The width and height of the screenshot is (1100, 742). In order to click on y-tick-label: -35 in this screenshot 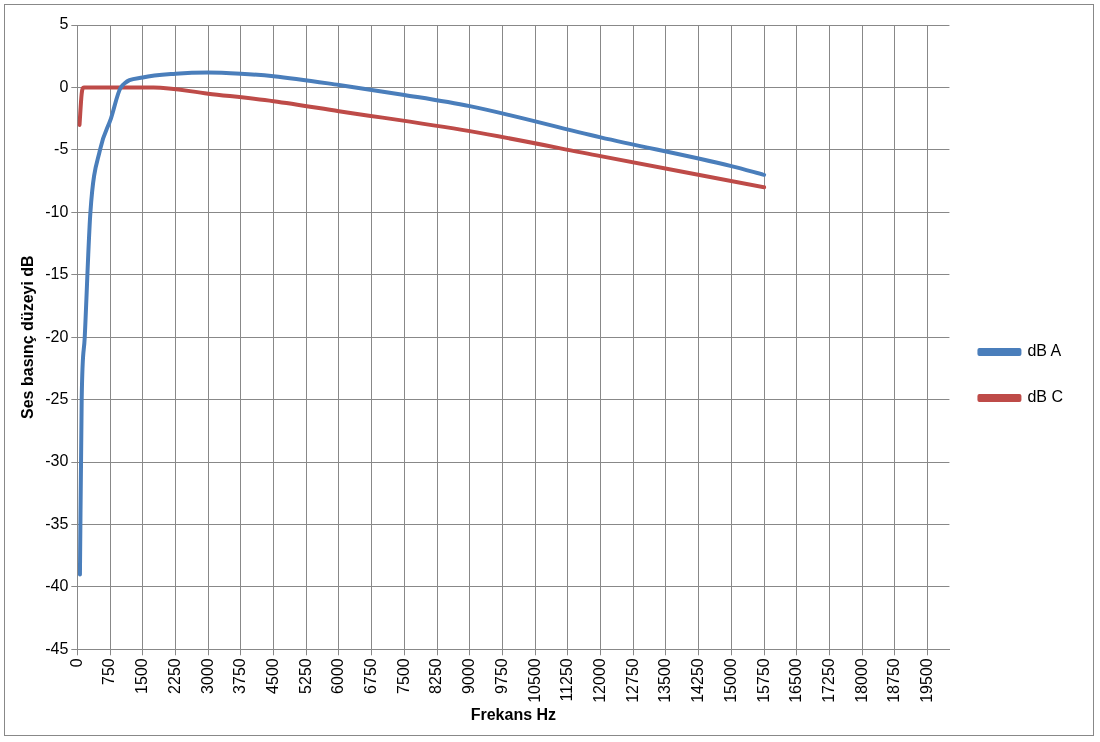, I will do `click(57, 523)`.